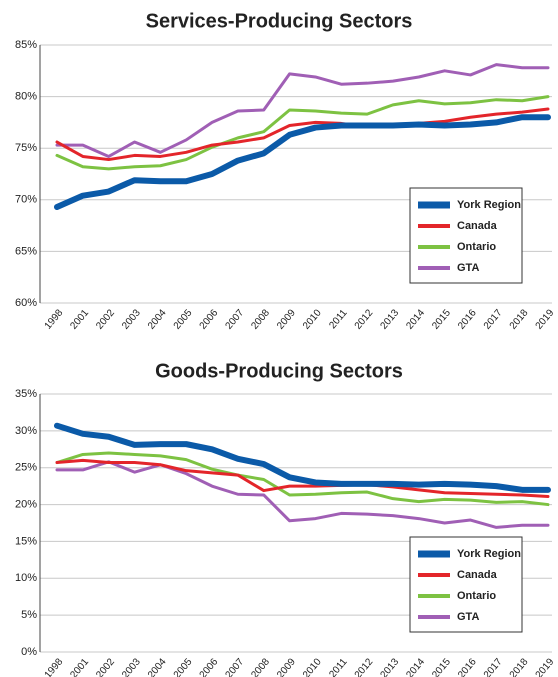 The image size is (558, 677). I want to click on y-tick-label: 80%, so click(26, 97).